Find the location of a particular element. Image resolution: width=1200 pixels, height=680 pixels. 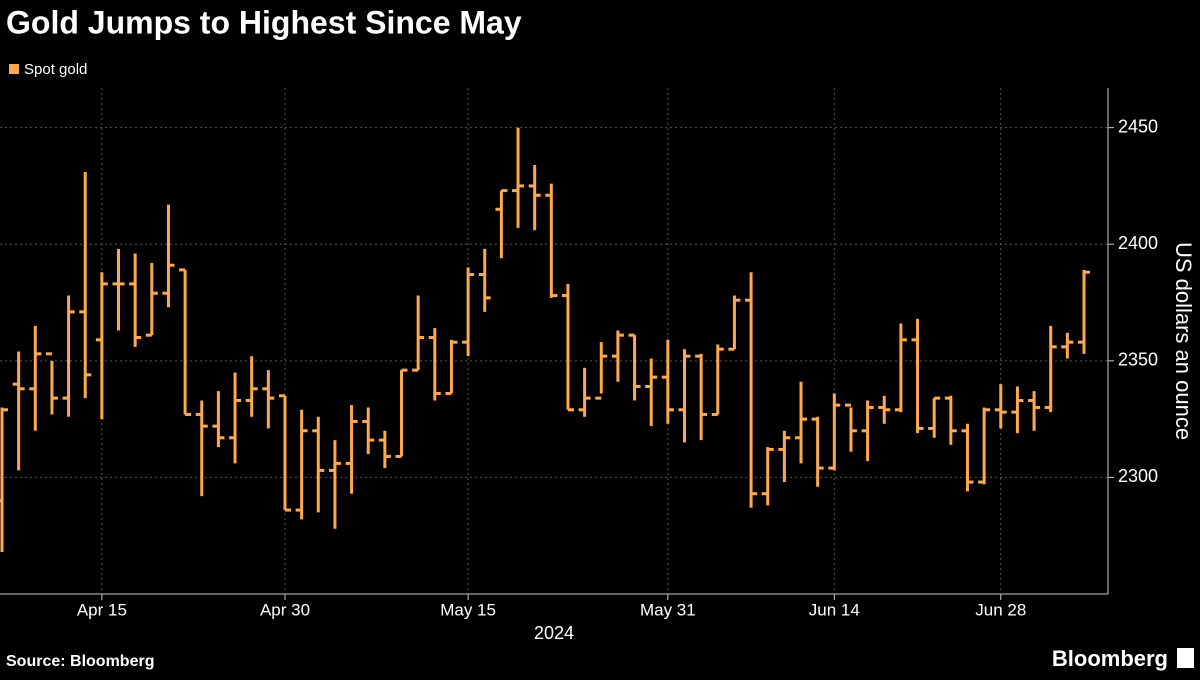

chart-title: Gold Jumps to Highest Since May is located at coordinates (264, 22).